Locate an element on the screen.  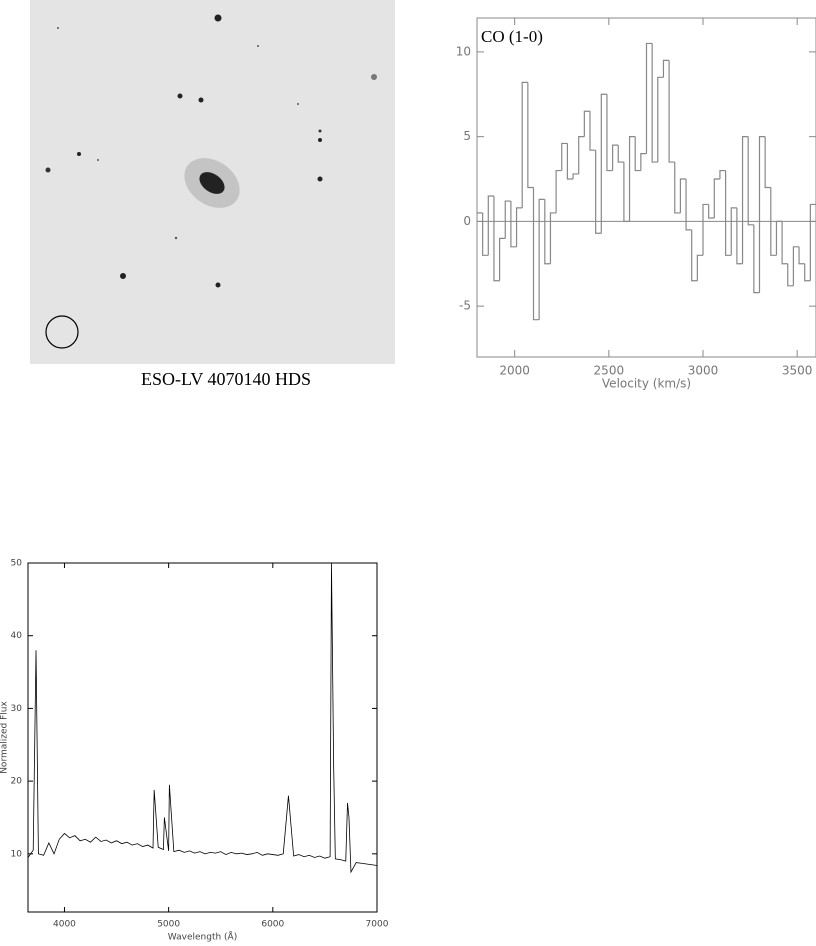
spectrum-line is located at coordinates (202, 718).